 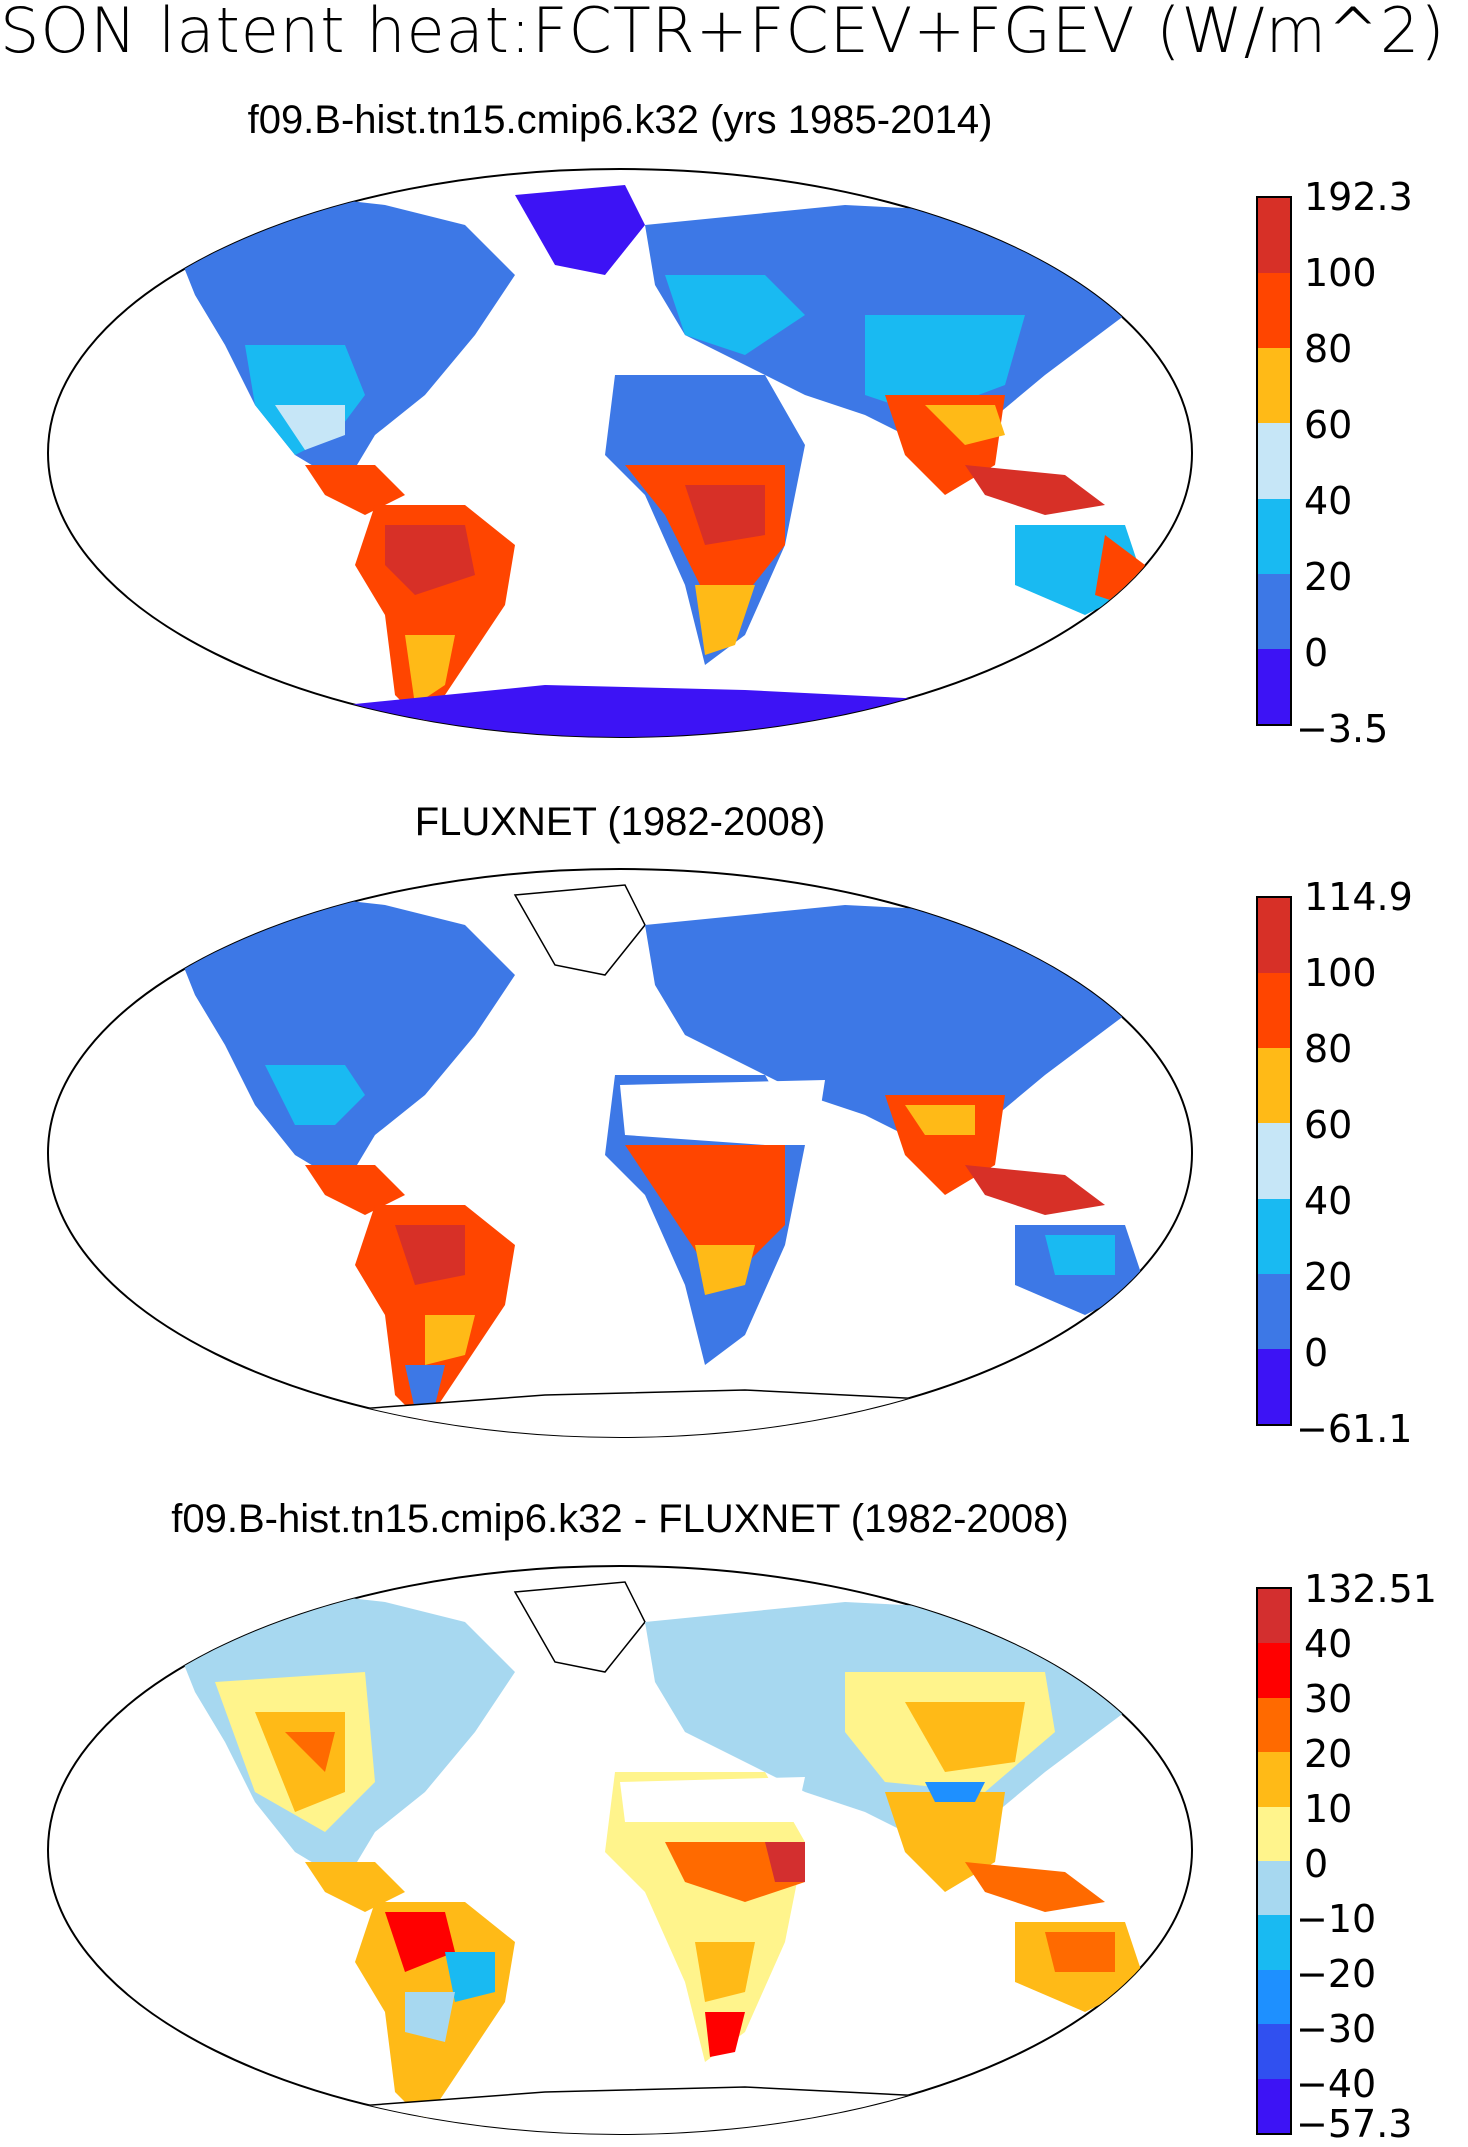 I want to click on panel-3-label-9: −40, so click(x=1336, y=2084).